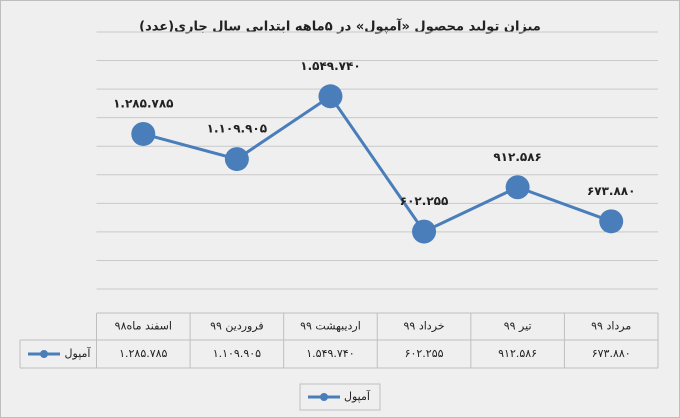 The image size is (680, 418). I want to click on table-value: ۶۰۲.۲۵۵, so click(424, 353).